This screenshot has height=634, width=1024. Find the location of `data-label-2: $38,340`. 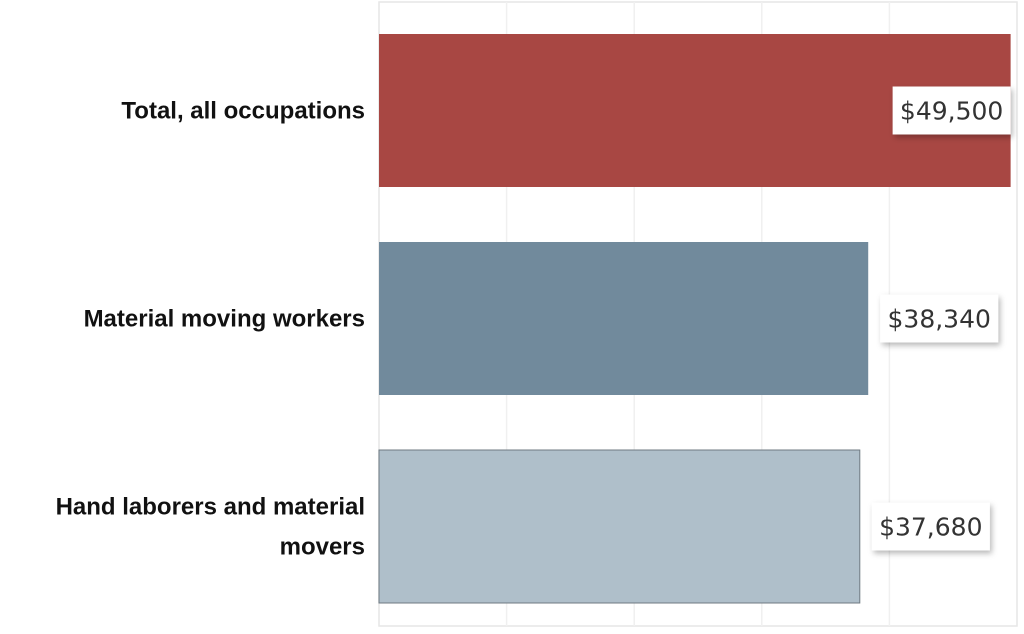

data-label-2: $38,340 is located at coordinates (939, 318).